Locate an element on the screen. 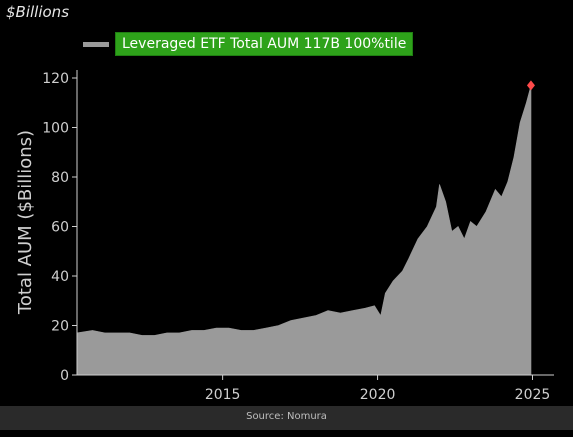 Image resolution: width=573 pixels, height=437 pixels. x-tick-label: 2015 is located at coordinates (223, 395).